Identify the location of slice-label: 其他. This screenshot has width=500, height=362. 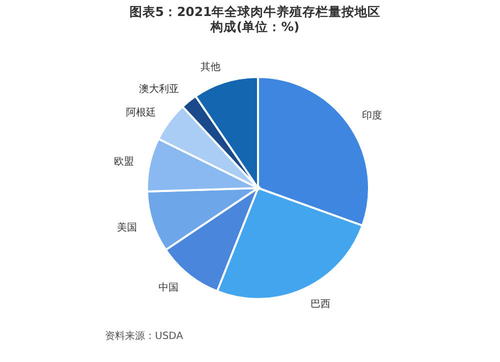
(210, 67).